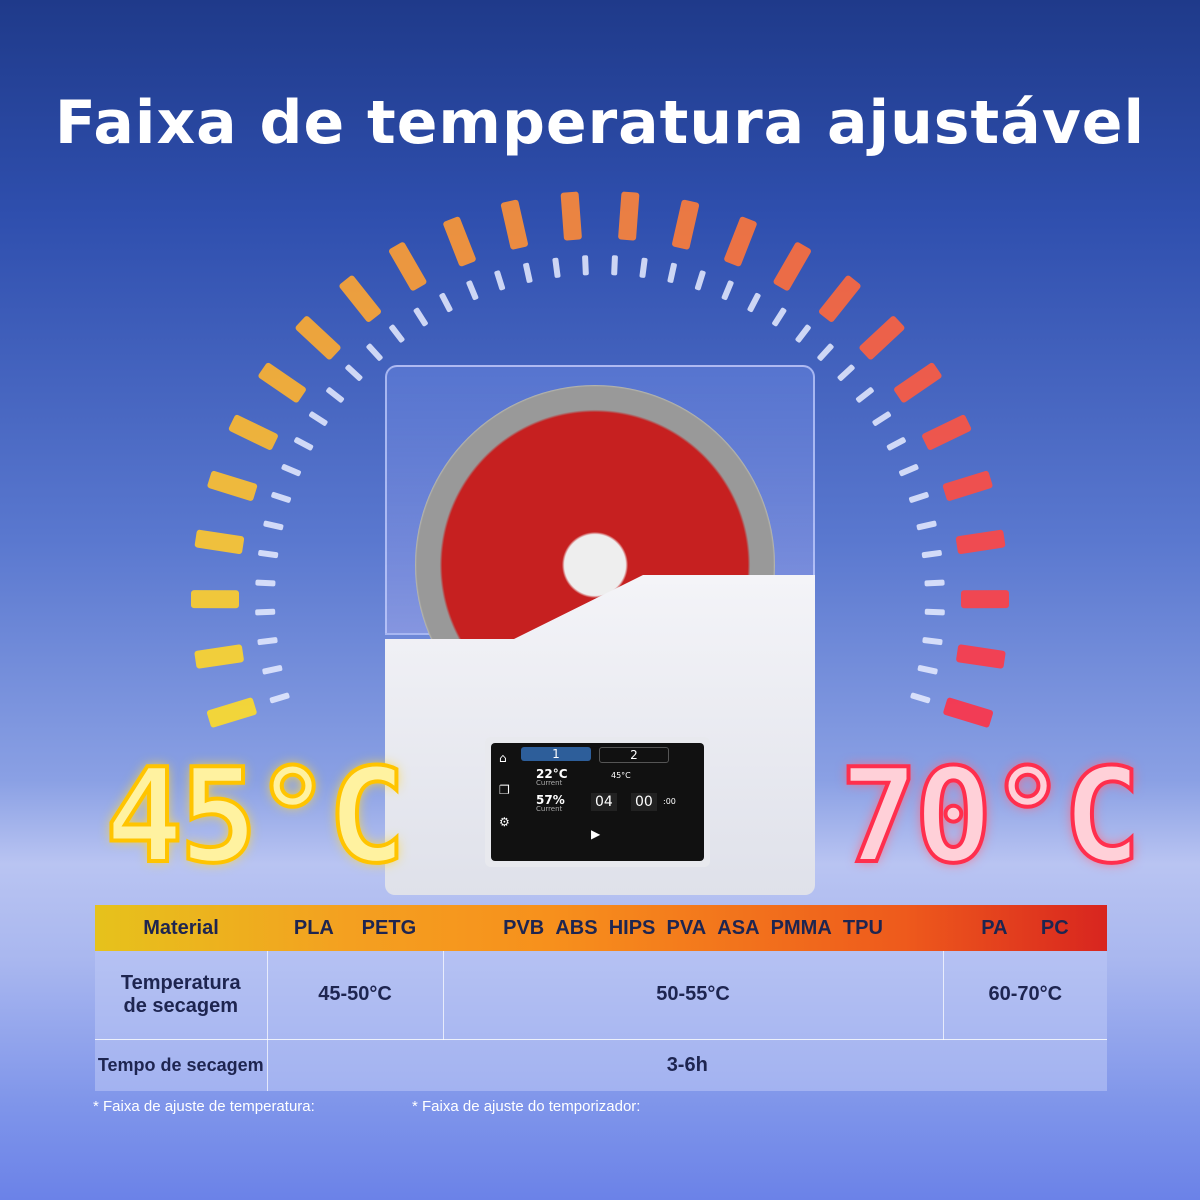  What do you see at coordinates (504, 822) in the screenshot?
I see `settings-icon: ⚙` at bounding box center [504, 822].